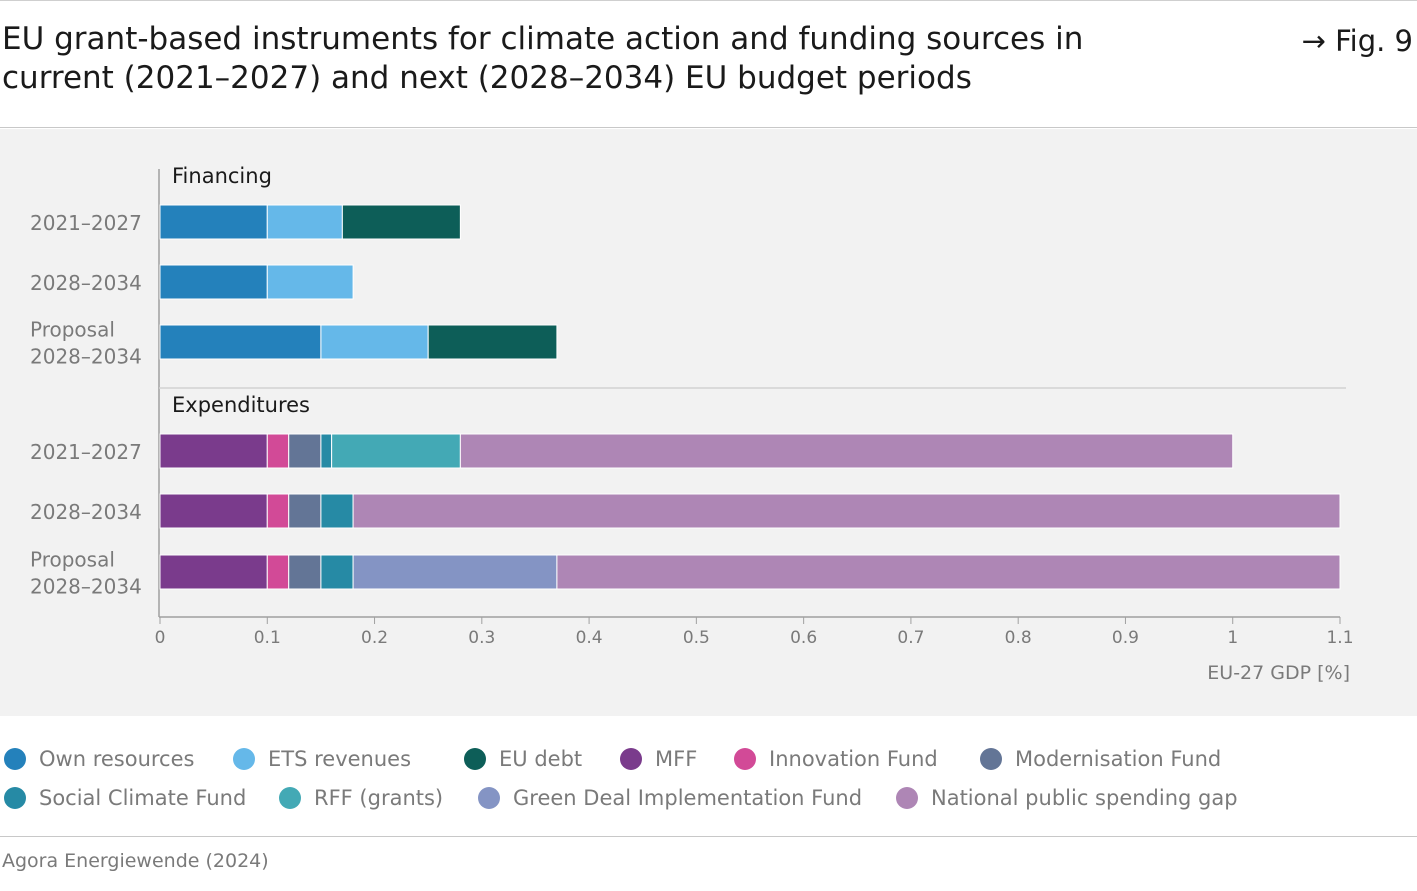  What do you see at coordinates (853, 759) in the screenshot?
I see `legend-label: Innovation Fund` at bounding box center [853, 759].